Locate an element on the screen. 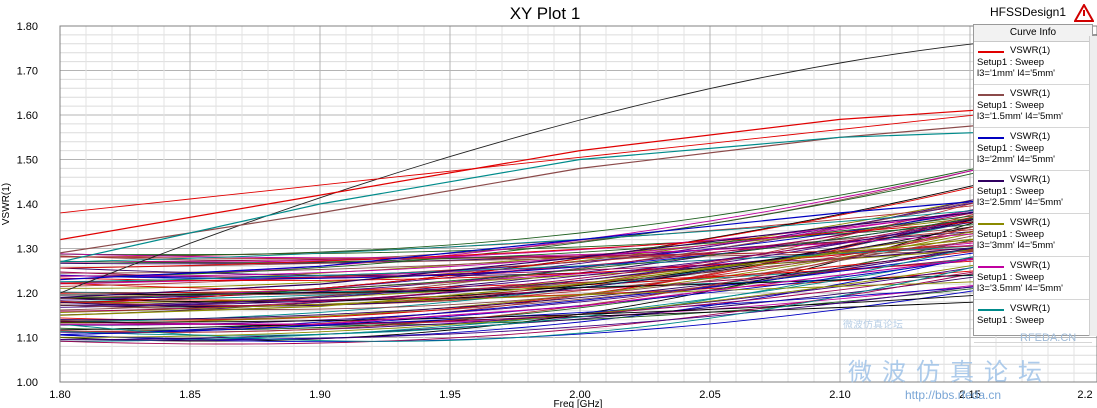 The height and width of the screenshot is (408, 1097). y-tick-label: 1.20 is located at coordinates (27, 294).